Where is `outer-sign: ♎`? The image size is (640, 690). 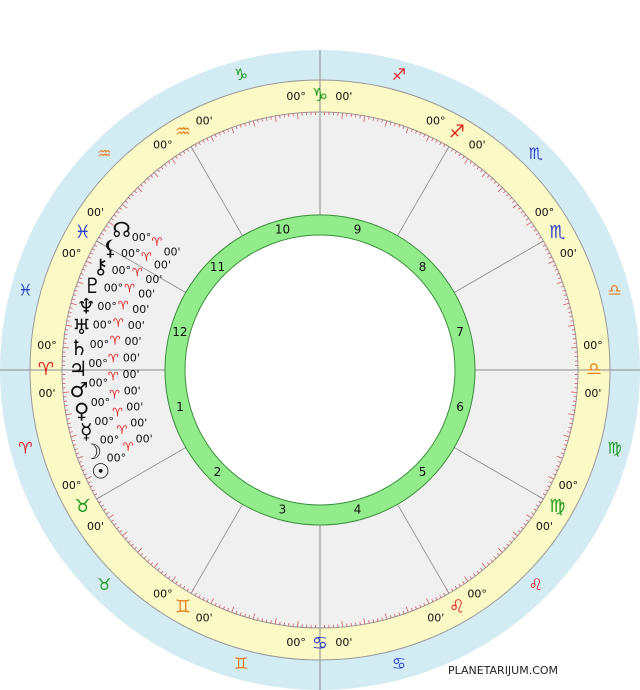 outer-sign: ♎ is located at coordinates (614, 290).